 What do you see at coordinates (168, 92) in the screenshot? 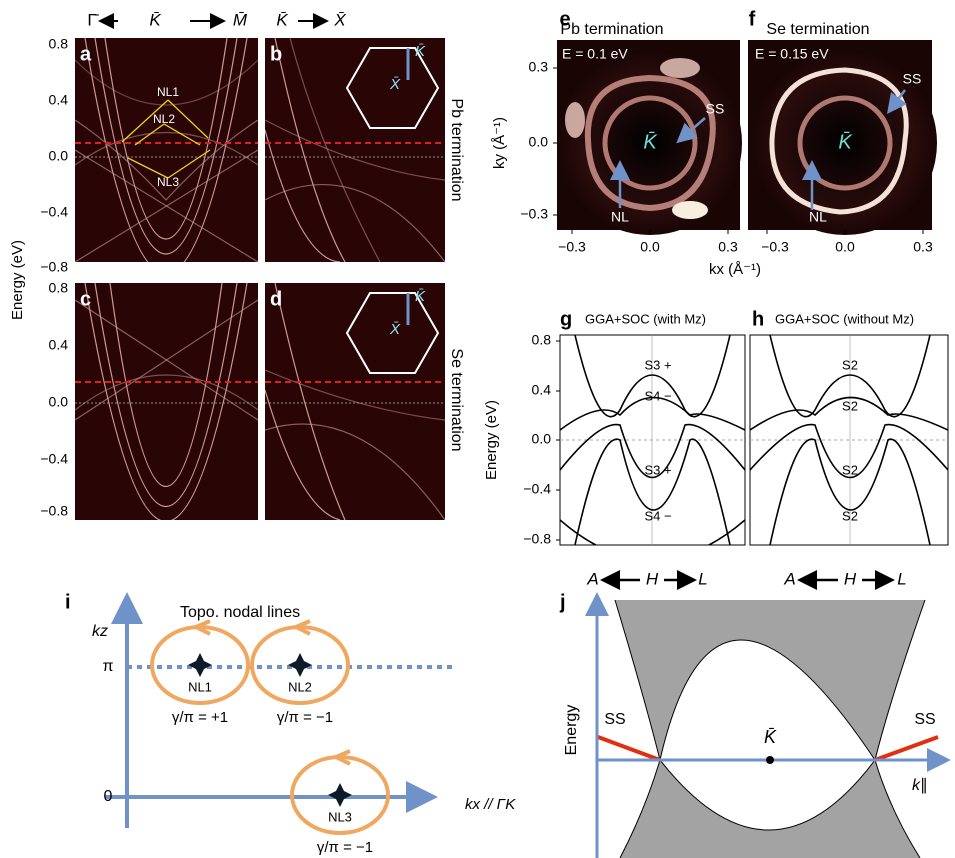
I see `annotation: NL1` at bounding box center [168, 92].